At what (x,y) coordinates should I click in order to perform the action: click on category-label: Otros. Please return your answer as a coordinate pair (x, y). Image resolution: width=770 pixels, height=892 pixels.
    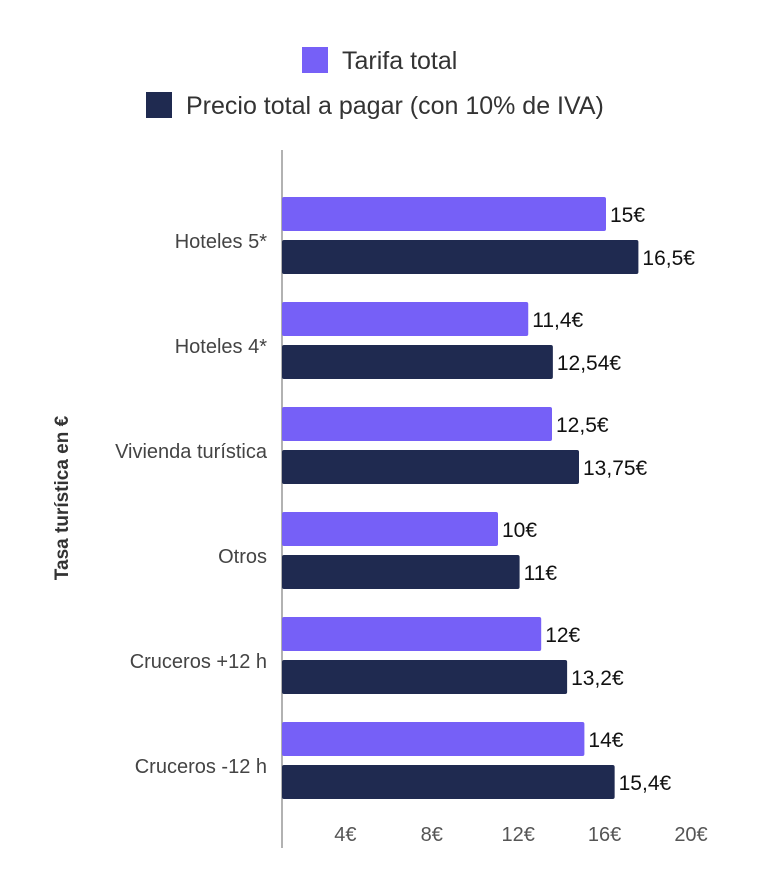
    Looking at the image, I should click on (242, 557).